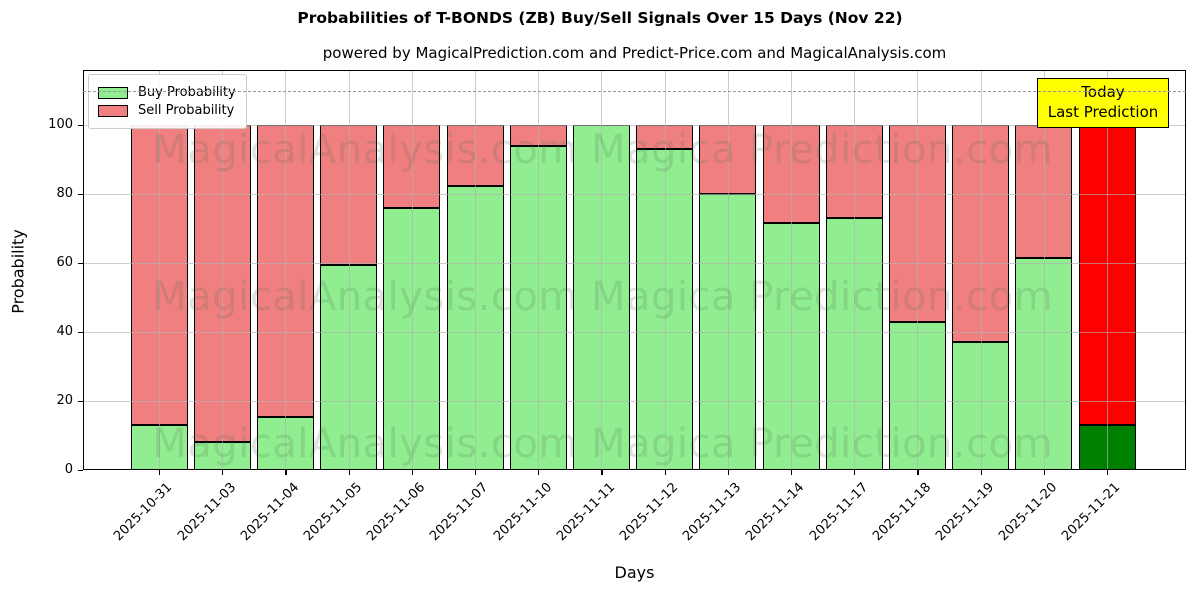 This screenshot has width=1200, height=600. Describe the element at coordinates (712, 512) in the screenshot. I see `x-tick-label: 2025-11-13` at that location.